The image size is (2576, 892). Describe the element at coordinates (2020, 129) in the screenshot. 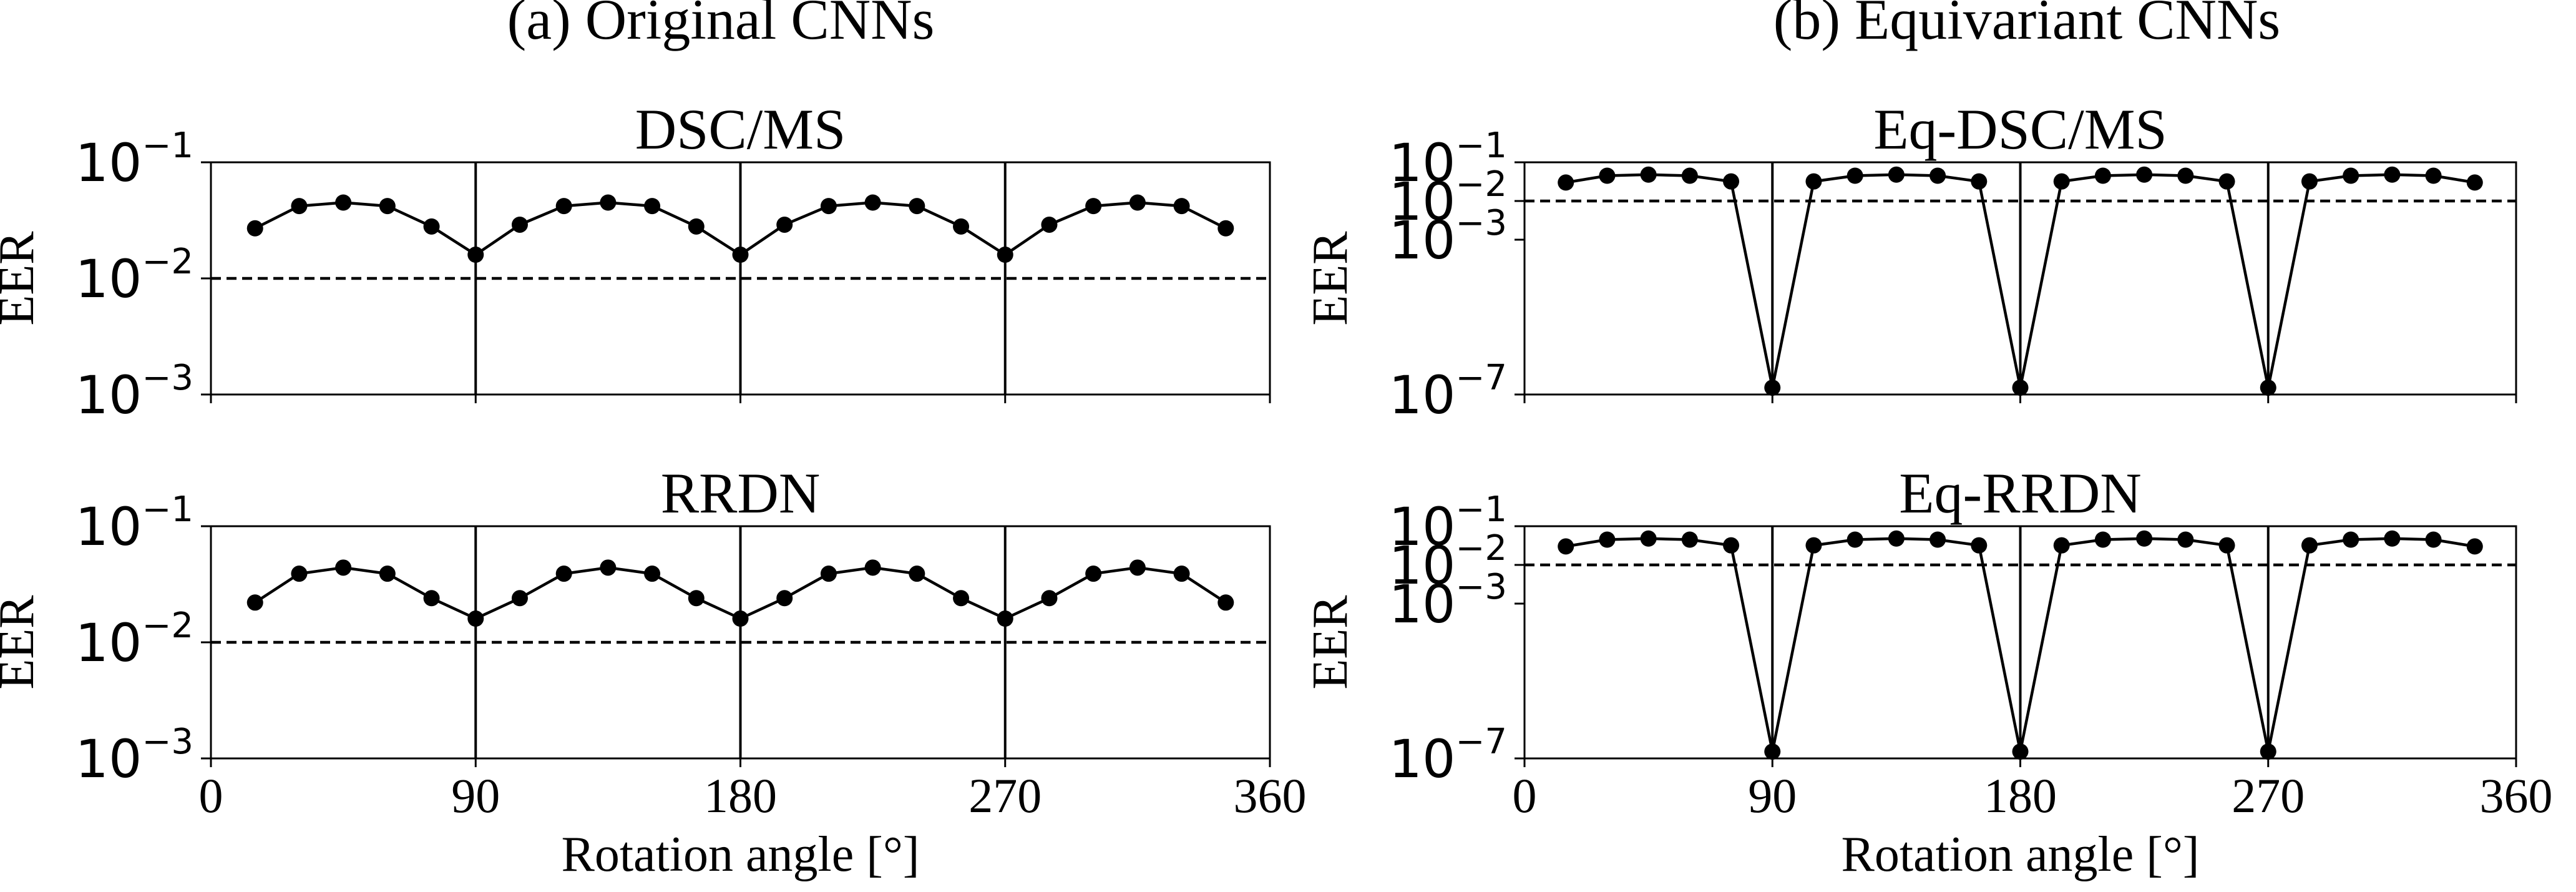

I see `panel-title: Eq-DSC/MS` at that location.